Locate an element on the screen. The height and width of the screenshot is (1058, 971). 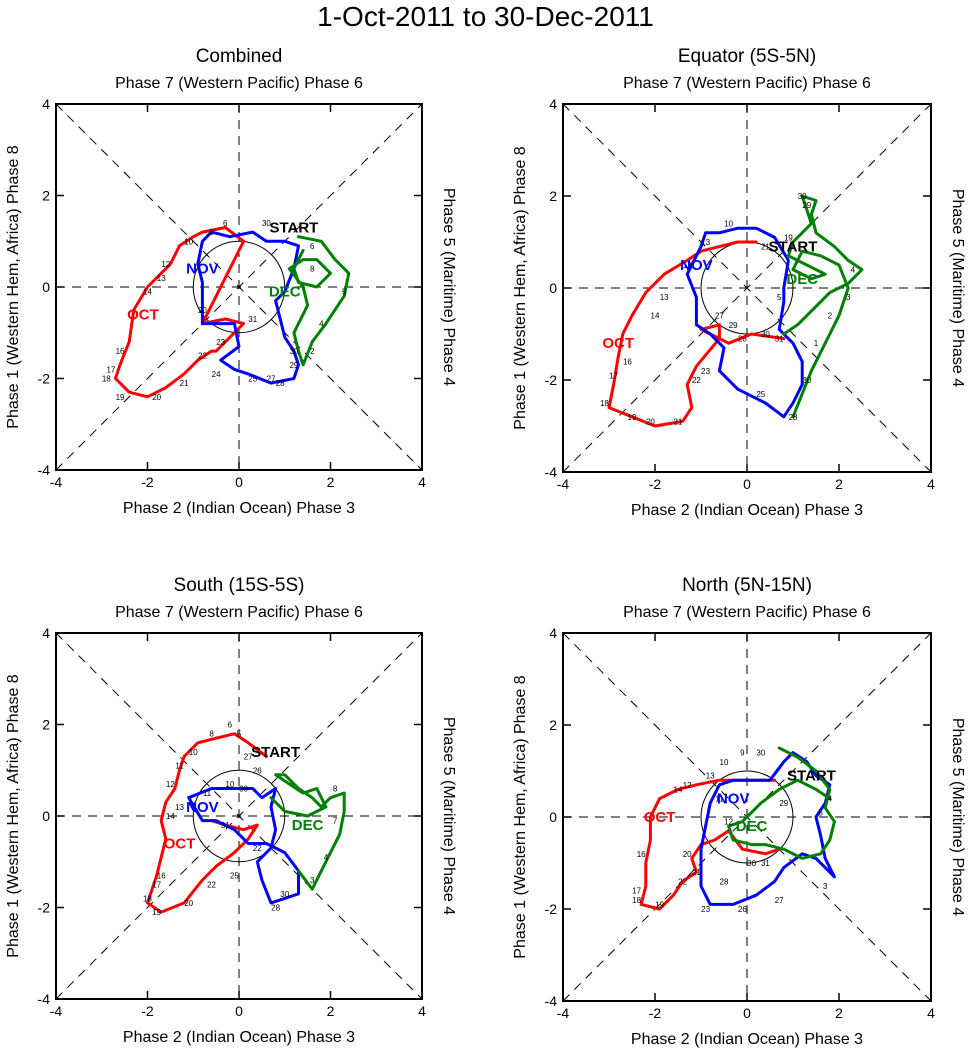
day-label: 27 is located at coordinates (271, 379).